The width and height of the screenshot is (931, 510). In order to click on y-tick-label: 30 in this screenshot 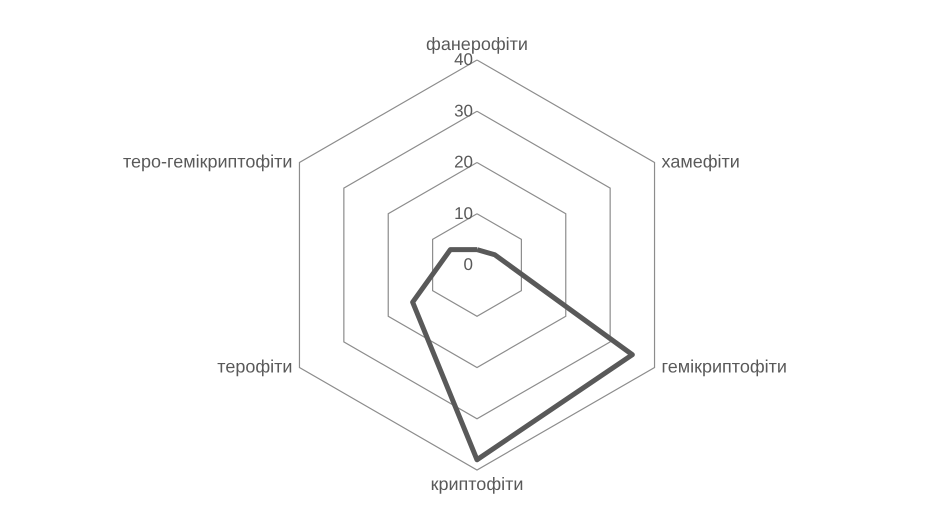, I will do `click(463, 110)`.